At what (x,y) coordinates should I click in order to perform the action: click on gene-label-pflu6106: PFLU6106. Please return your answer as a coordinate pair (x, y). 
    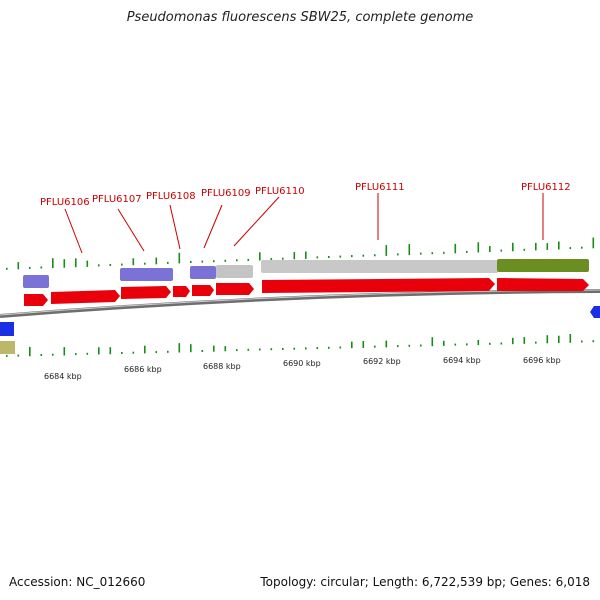
    Looking at the image, I should click on (65, 202).